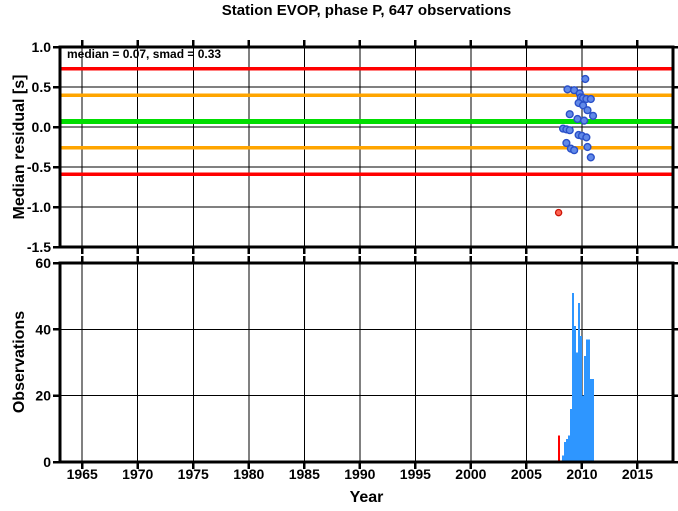  What do you see at coordinates (19, 362) in the screenshot?
I see `observations-y-axis-label: Observations` at bounding box center [19, 362].